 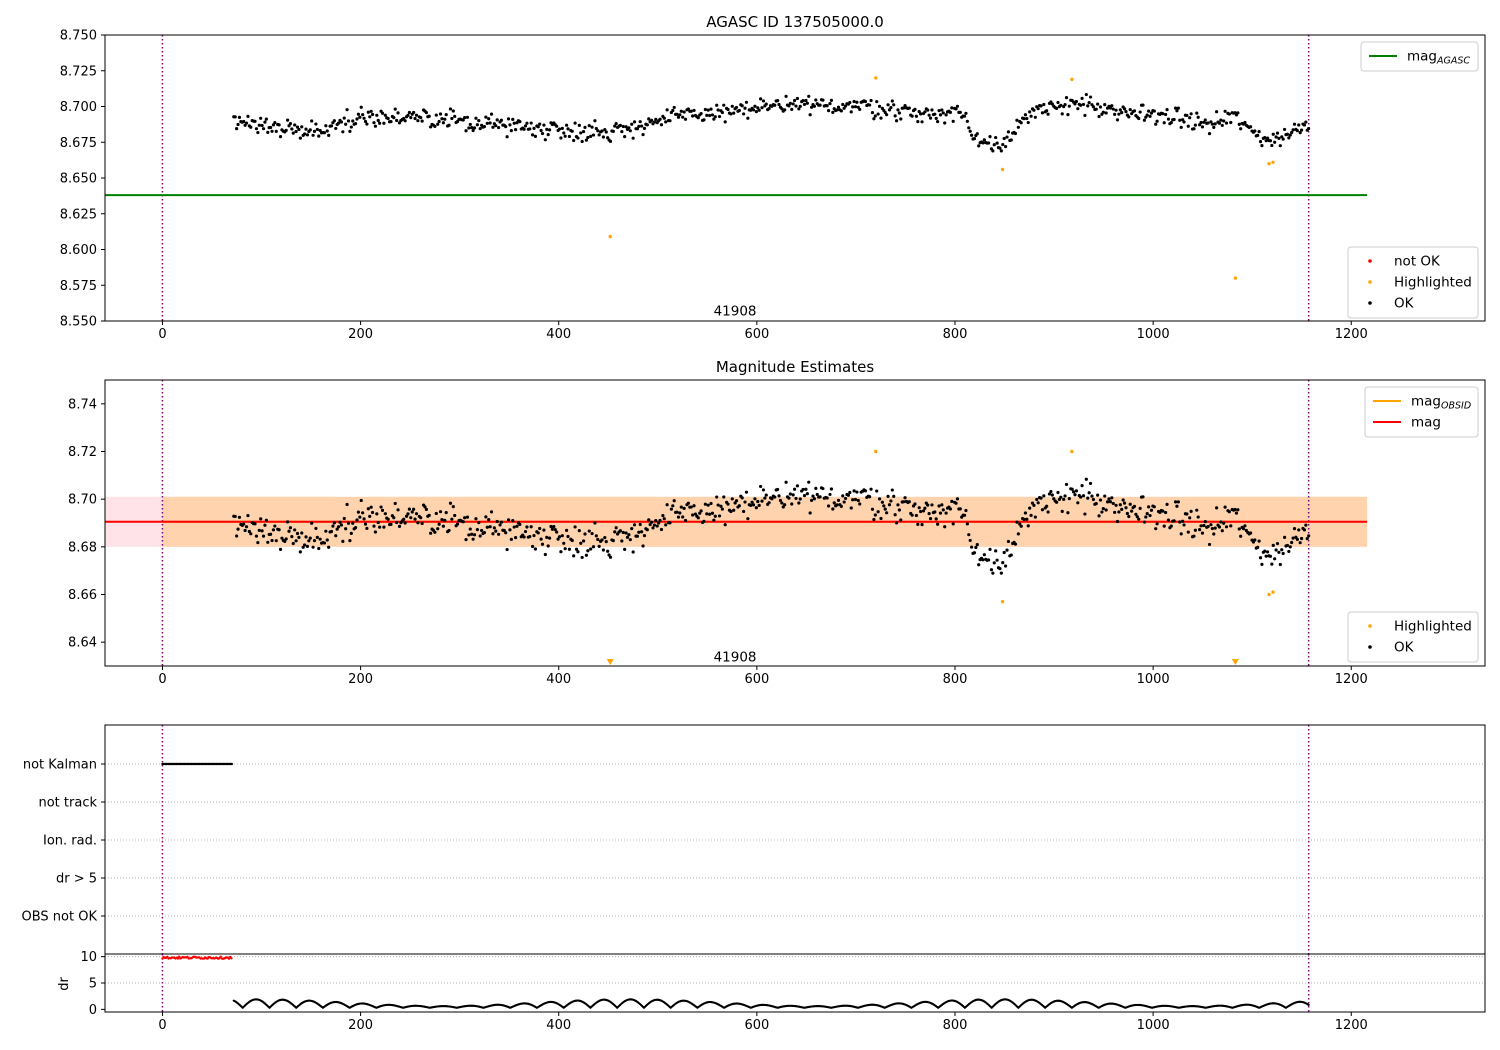 I want to click on y-tick-label: 8.70, so click(x=82, y=500).